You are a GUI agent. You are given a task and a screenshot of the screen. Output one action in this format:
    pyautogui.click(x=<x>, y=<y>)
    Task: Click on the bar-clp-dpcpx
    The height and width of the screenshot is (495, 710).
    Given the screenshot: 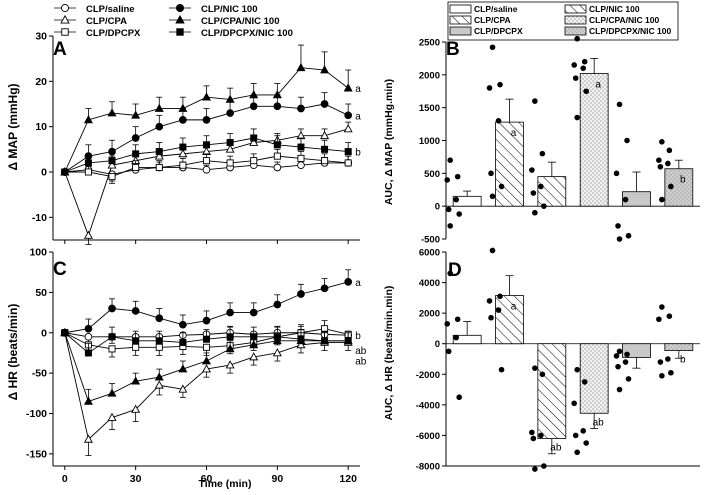 What is the action you would take?
    pyautogui.click(x=552, y=391)
    